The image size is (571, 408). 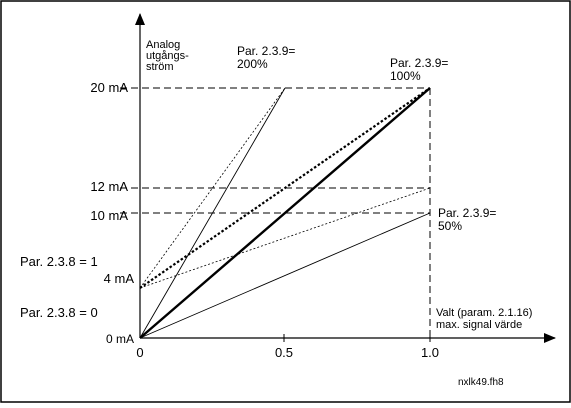 What do you see at coordinates (109, 87) in the screenshot?
I see `y-tick-label-20ma: 20 mA` at bounding box center [109, 87].